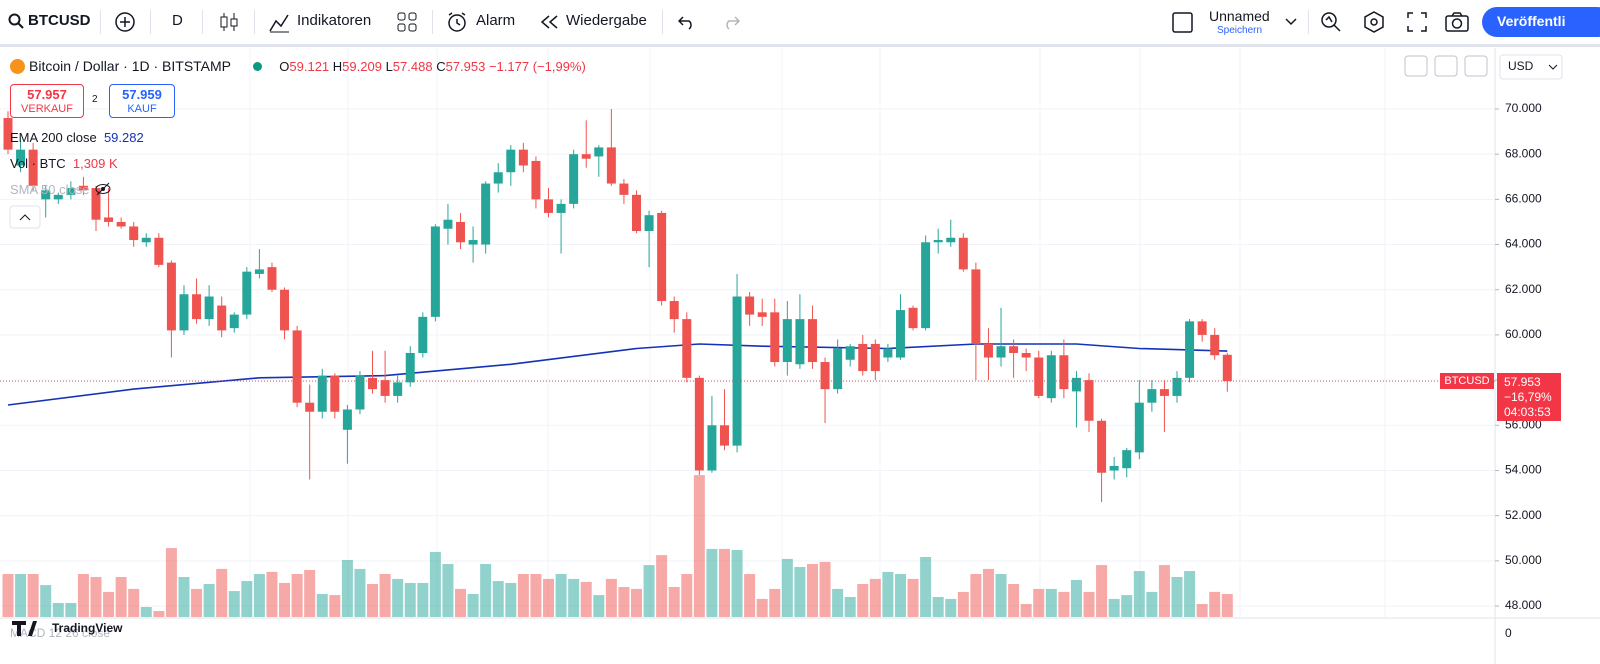  Describe the element at coordinates (687, 22) in the screenshot. I see `undo` at that location.